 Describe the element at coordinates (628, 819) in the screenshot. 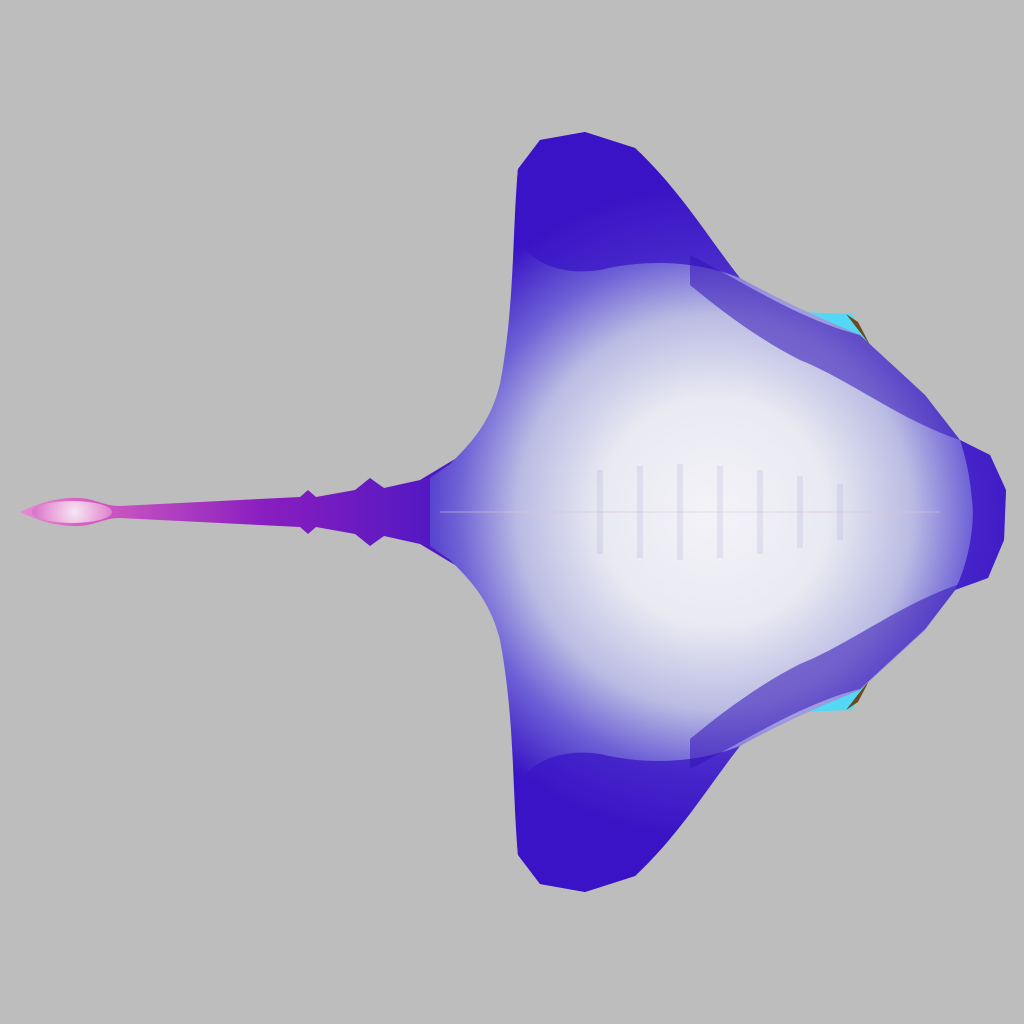

I see `wing-lower-shade` at that location.